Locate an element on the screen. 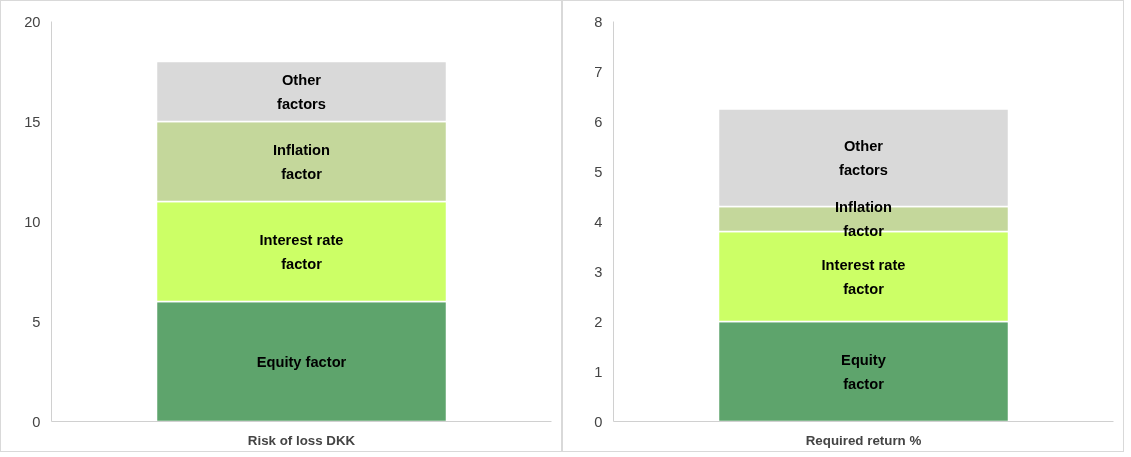 This screenshot has width=1131, height=457. y-tick-label: 8 is located at coordinates (598, 21).